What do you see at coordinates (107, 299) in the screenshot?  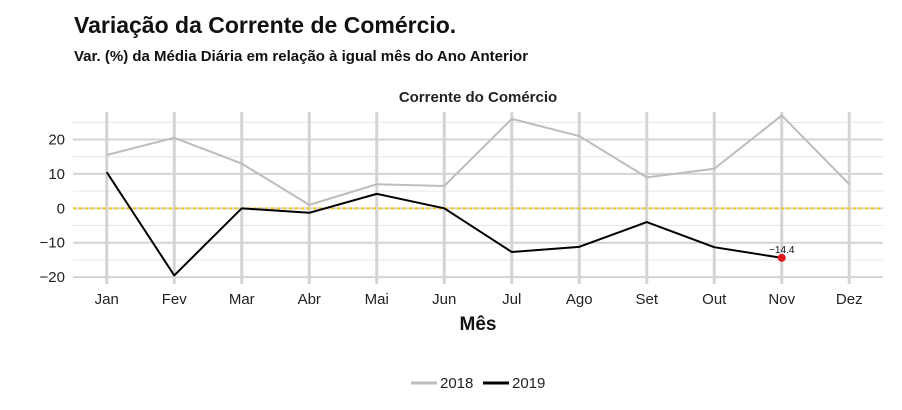 I see `x-tick-label: Jan` at bounding box center [107, 299].